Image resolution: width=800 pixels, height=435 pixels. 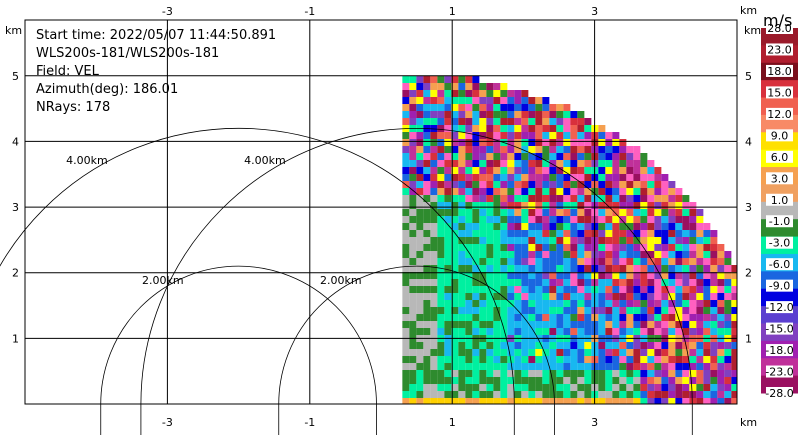 I want to click on colorbar-label-6: 6.0, so click(x=780, y=157).